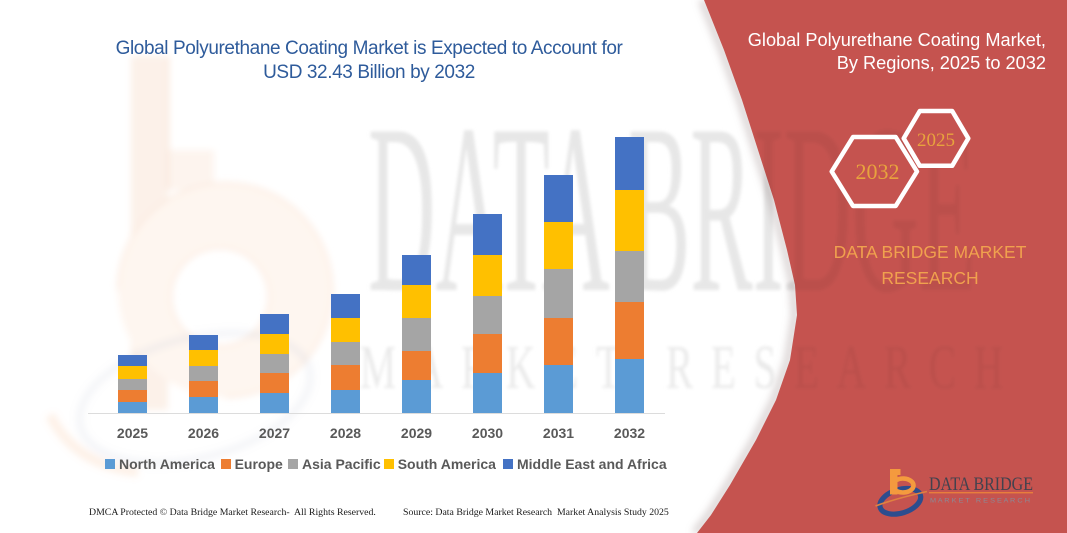  I want to click on svg-text: 2032, so click(878, 171).